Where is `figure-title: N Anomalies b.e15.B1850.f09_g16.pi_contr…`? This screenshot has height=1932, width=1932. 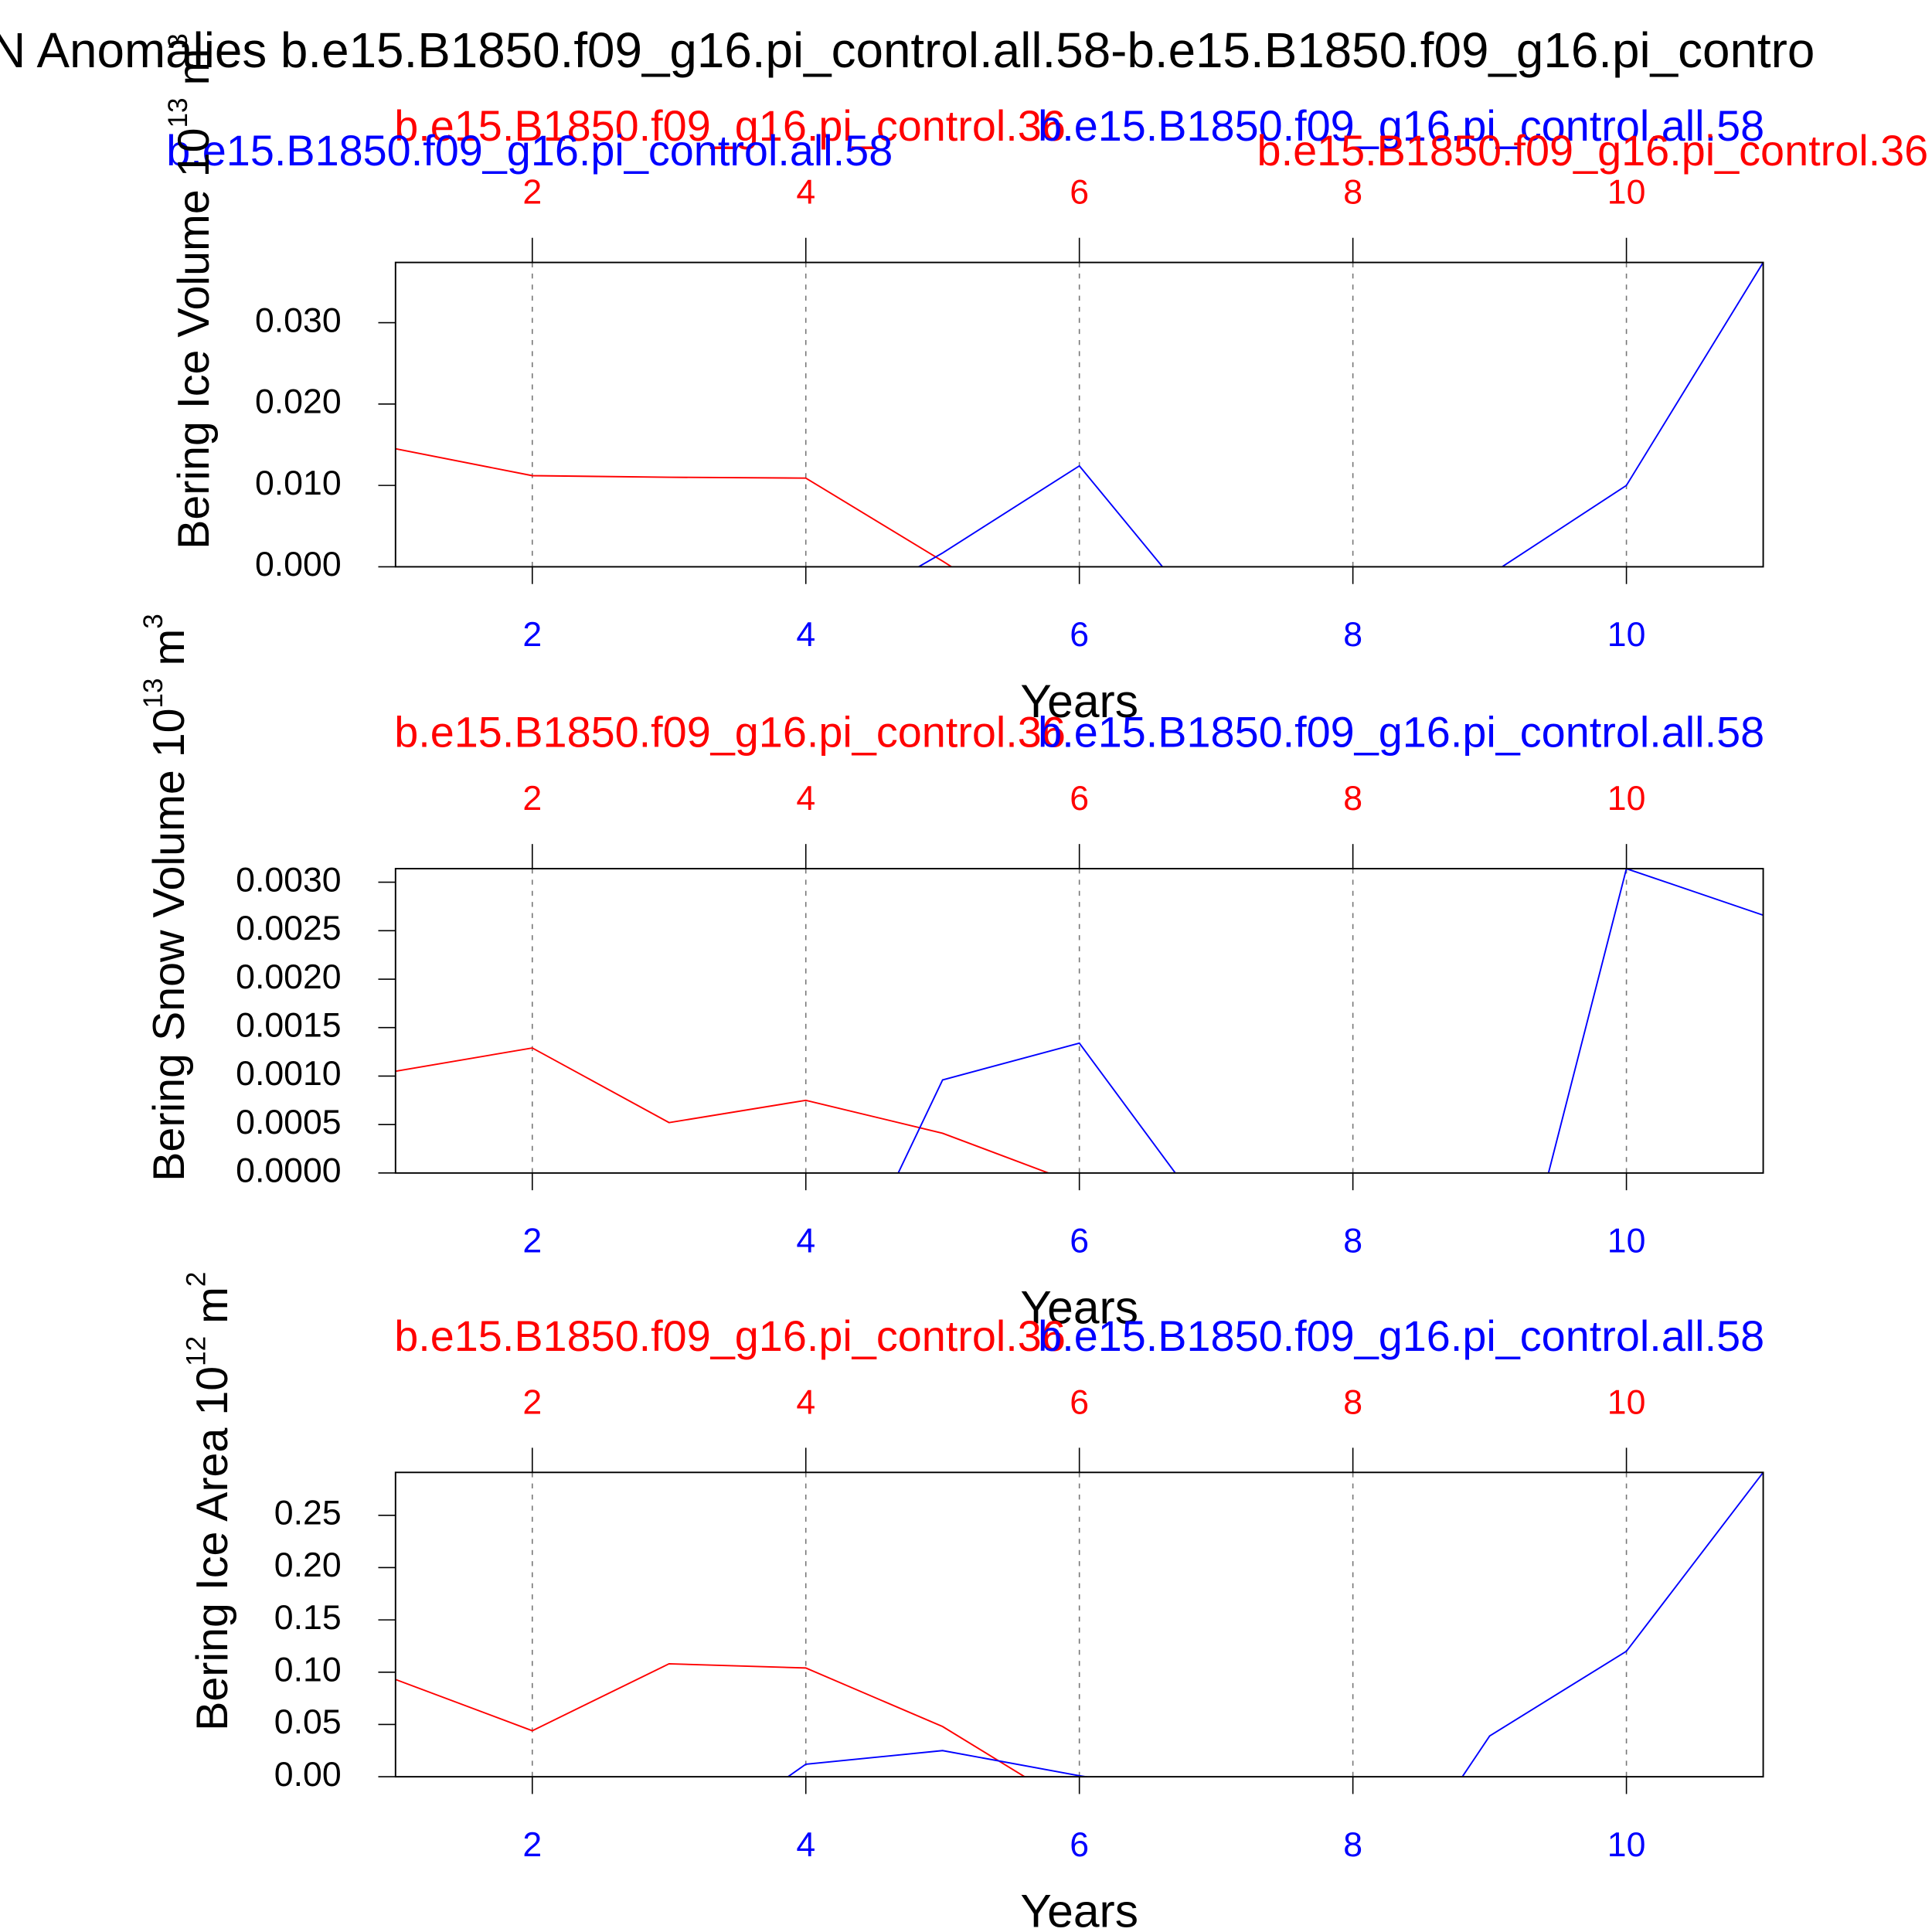 figure-title: N Anomalies b.e15.B1850.f09_g16.pi_contr… is located at coordinates (907, 50).